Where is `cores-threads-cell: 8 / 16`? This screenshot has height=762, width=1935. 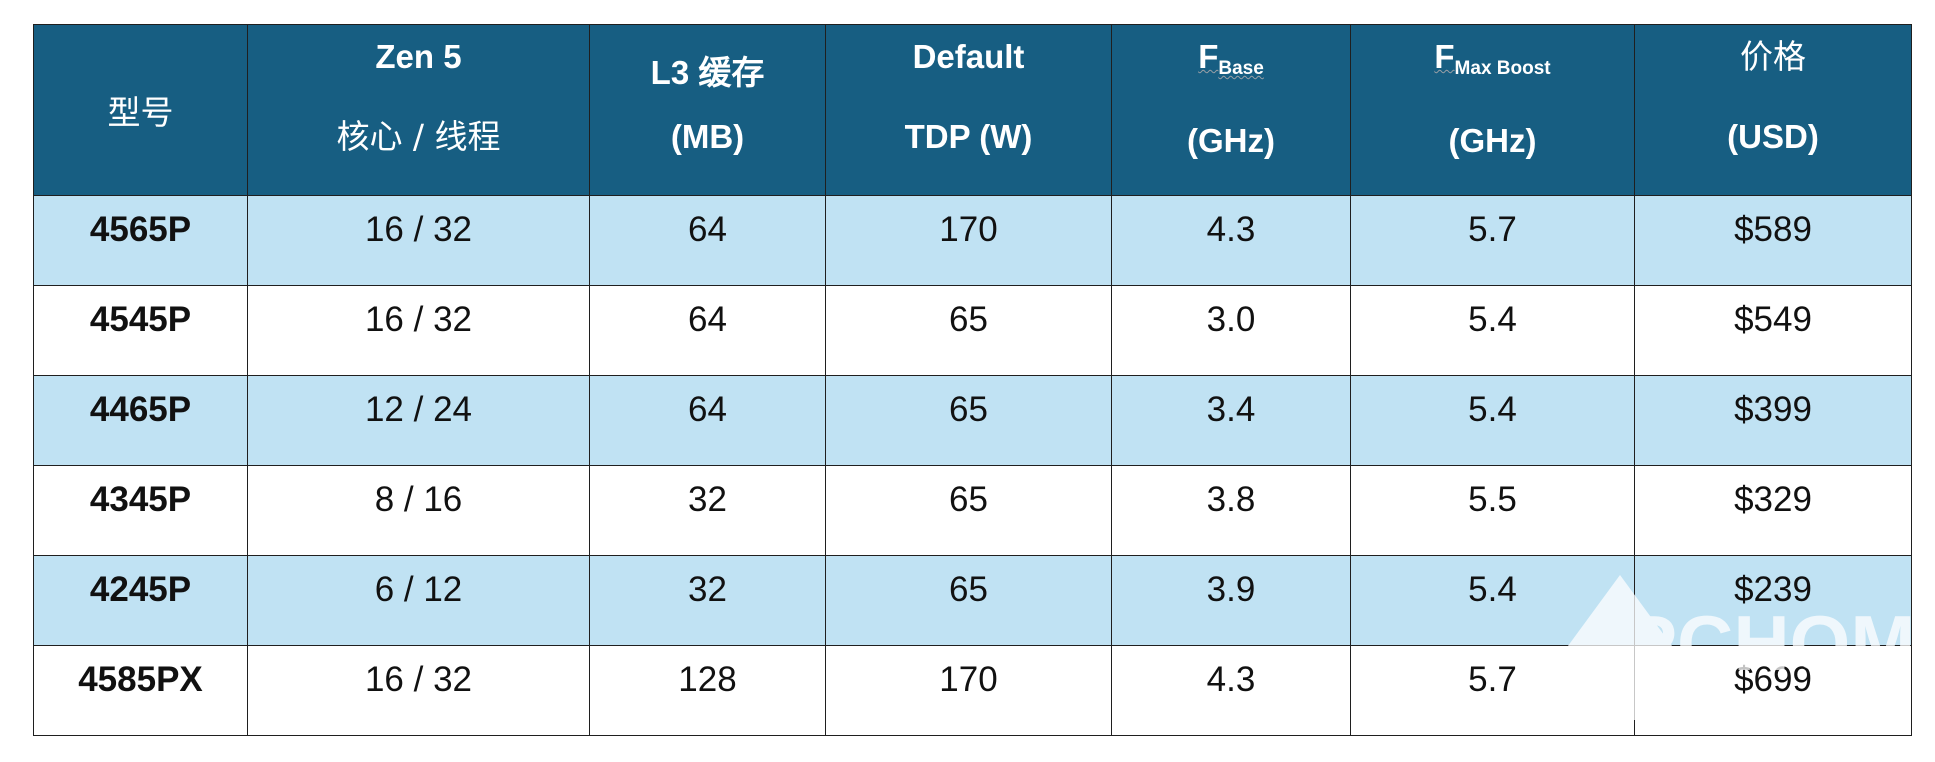 cores-threads-cell: 8 / 16 is located at coordinates (418, 510).